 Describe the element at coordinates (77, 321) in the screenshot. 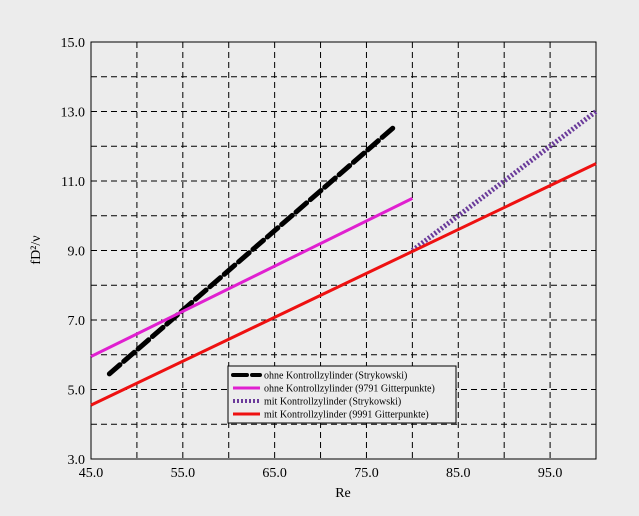

I see `y-tick-label: 7.0` at that location.